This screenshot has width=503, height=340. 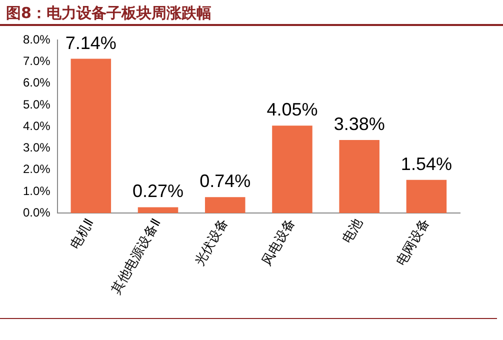 What do you see at coordinates (353, 231) in the screenshot?
I see `x-tick-label: 电池` at bounding box center [353, 231].